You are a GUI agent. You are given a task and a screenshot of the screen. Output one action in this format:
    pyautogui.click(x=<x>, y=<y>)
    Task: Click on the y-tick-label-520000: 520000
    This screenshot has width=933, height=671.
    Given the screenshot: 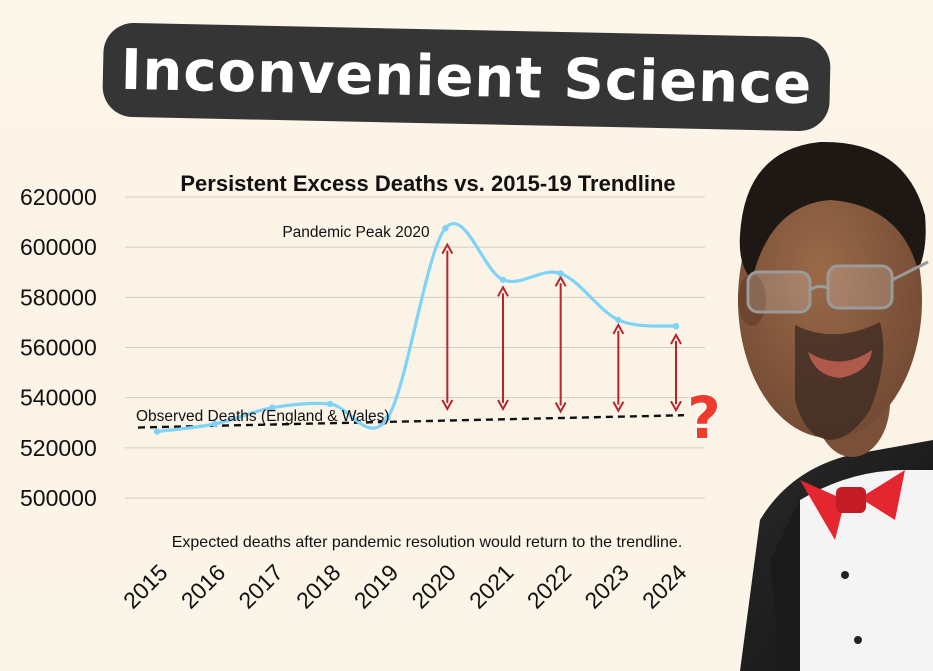 What is the action you would take?
    pyautogui.click(x=58, y=448)
    